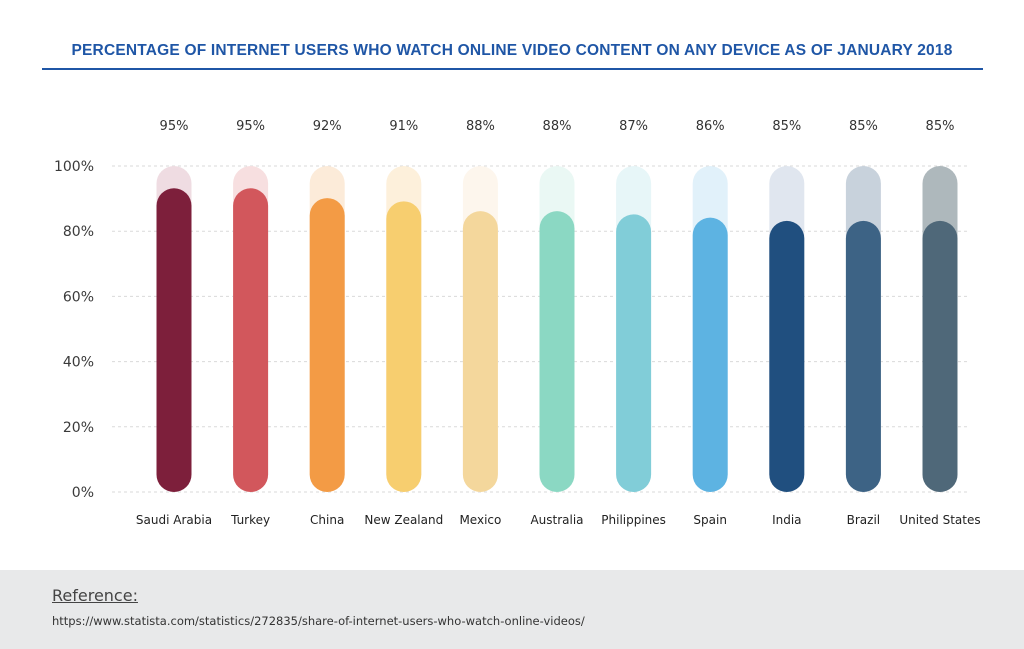  Describe the element at coordinates (403, 520) in the screenshot. I see `category-label: New Zealand` at that location.